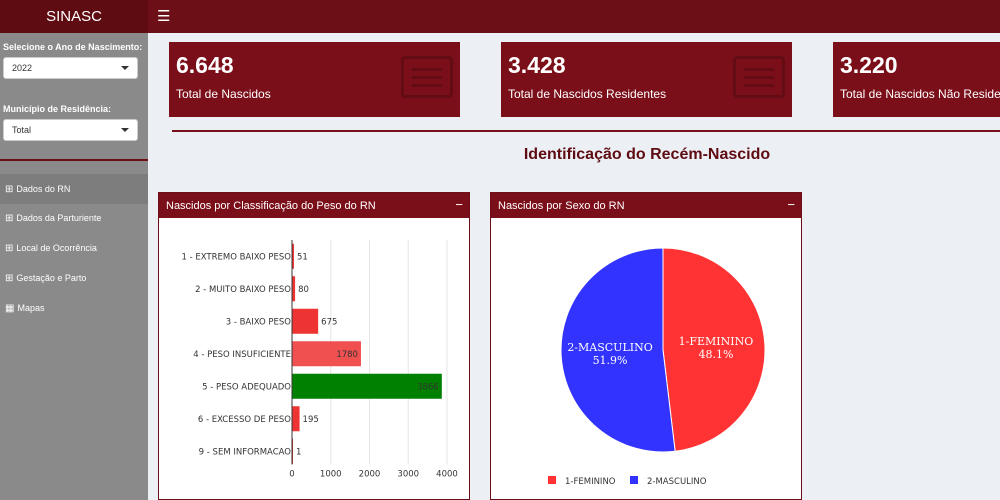 The height and width of the screenshot is (500, 1000). Describe the element at coordinates (647, 154) in the screenshot. I see `section-title: Identificação do Recém-Nascido` at that location.